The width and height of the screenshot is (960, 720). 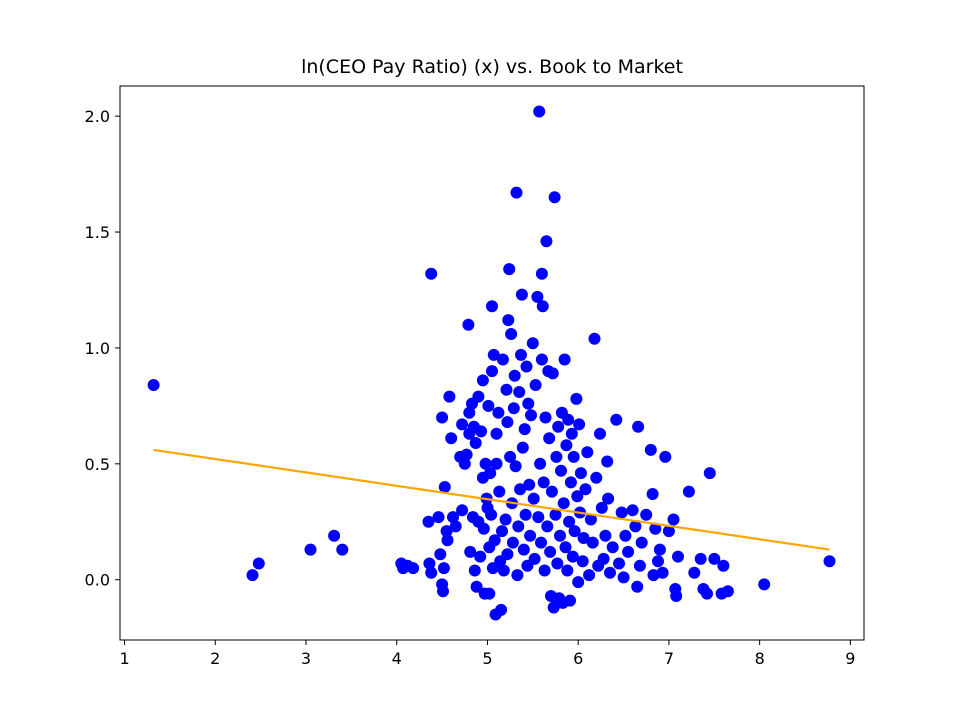 I want to click on x-tick-label: 4, so click(x=397, y=658).